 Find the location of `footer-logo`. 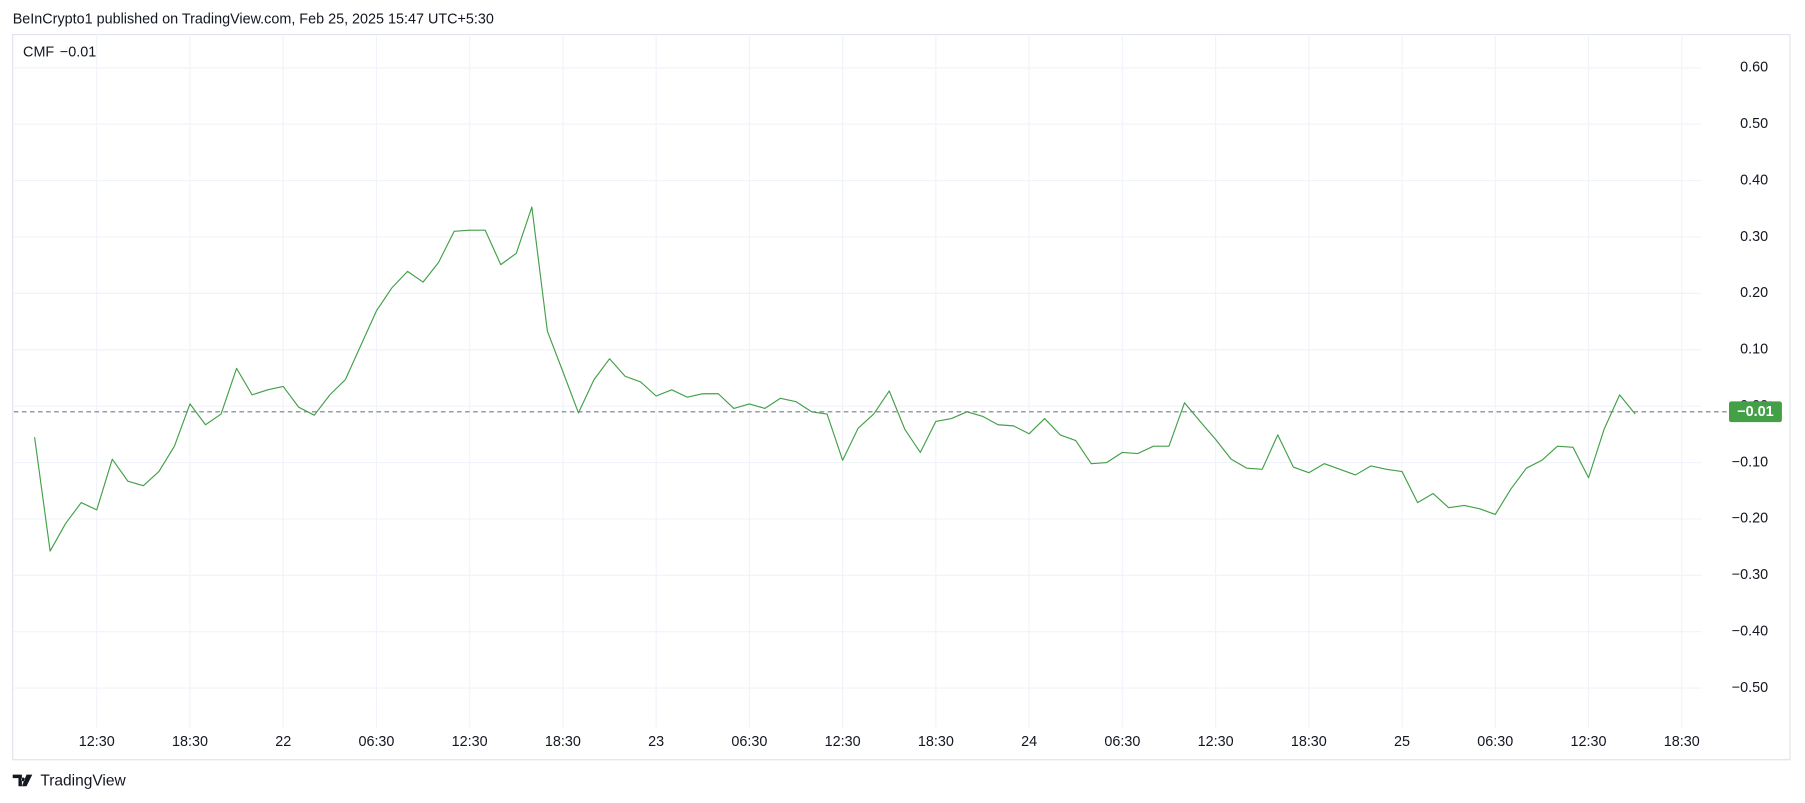

footer-logo is located at coordinates (22, 780).